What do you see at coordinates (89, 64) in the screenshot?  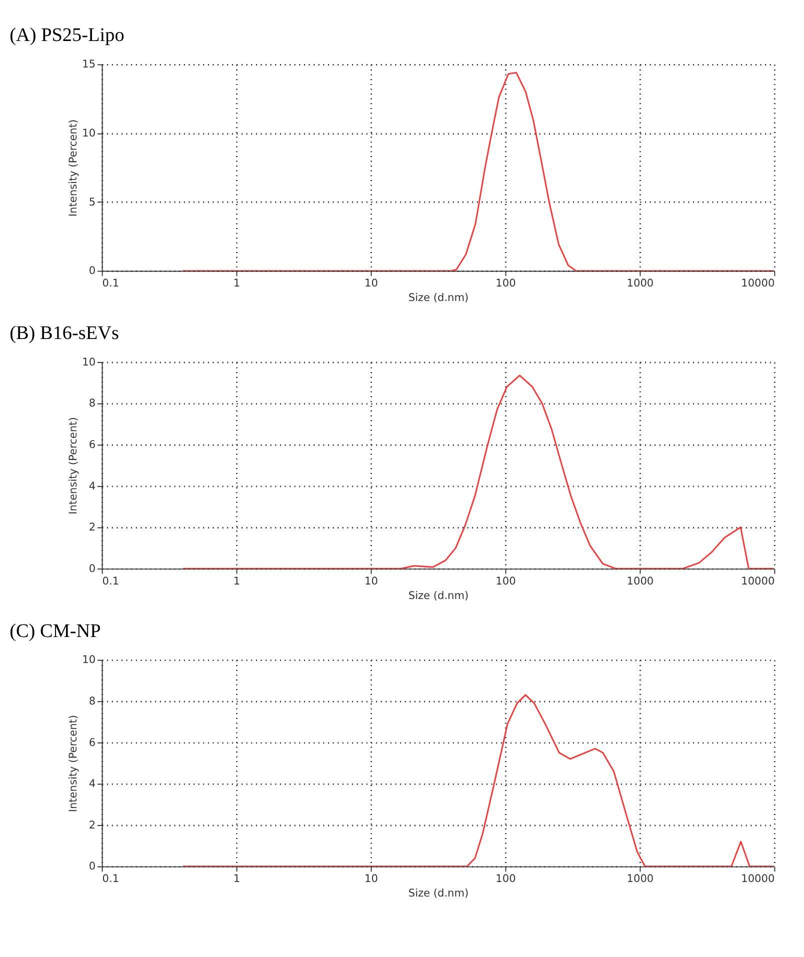 I see `y-tick-label: 15` at bounding box center [89, 64].